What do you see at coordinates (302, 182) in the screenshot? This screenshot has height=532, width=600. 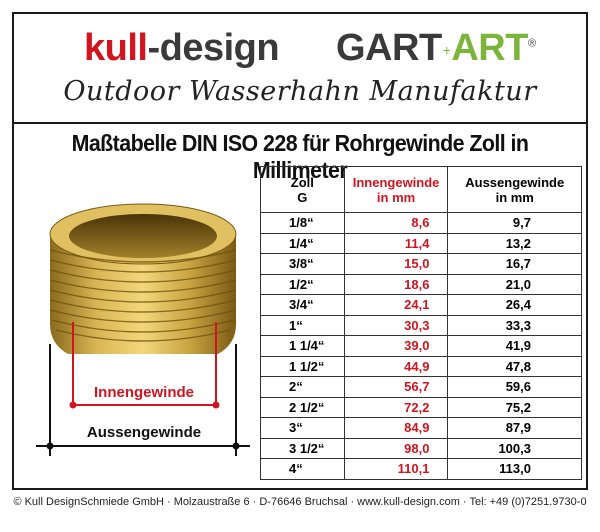 I see `header-zoll-line1: Zoll` at bounding box center [302, 182].